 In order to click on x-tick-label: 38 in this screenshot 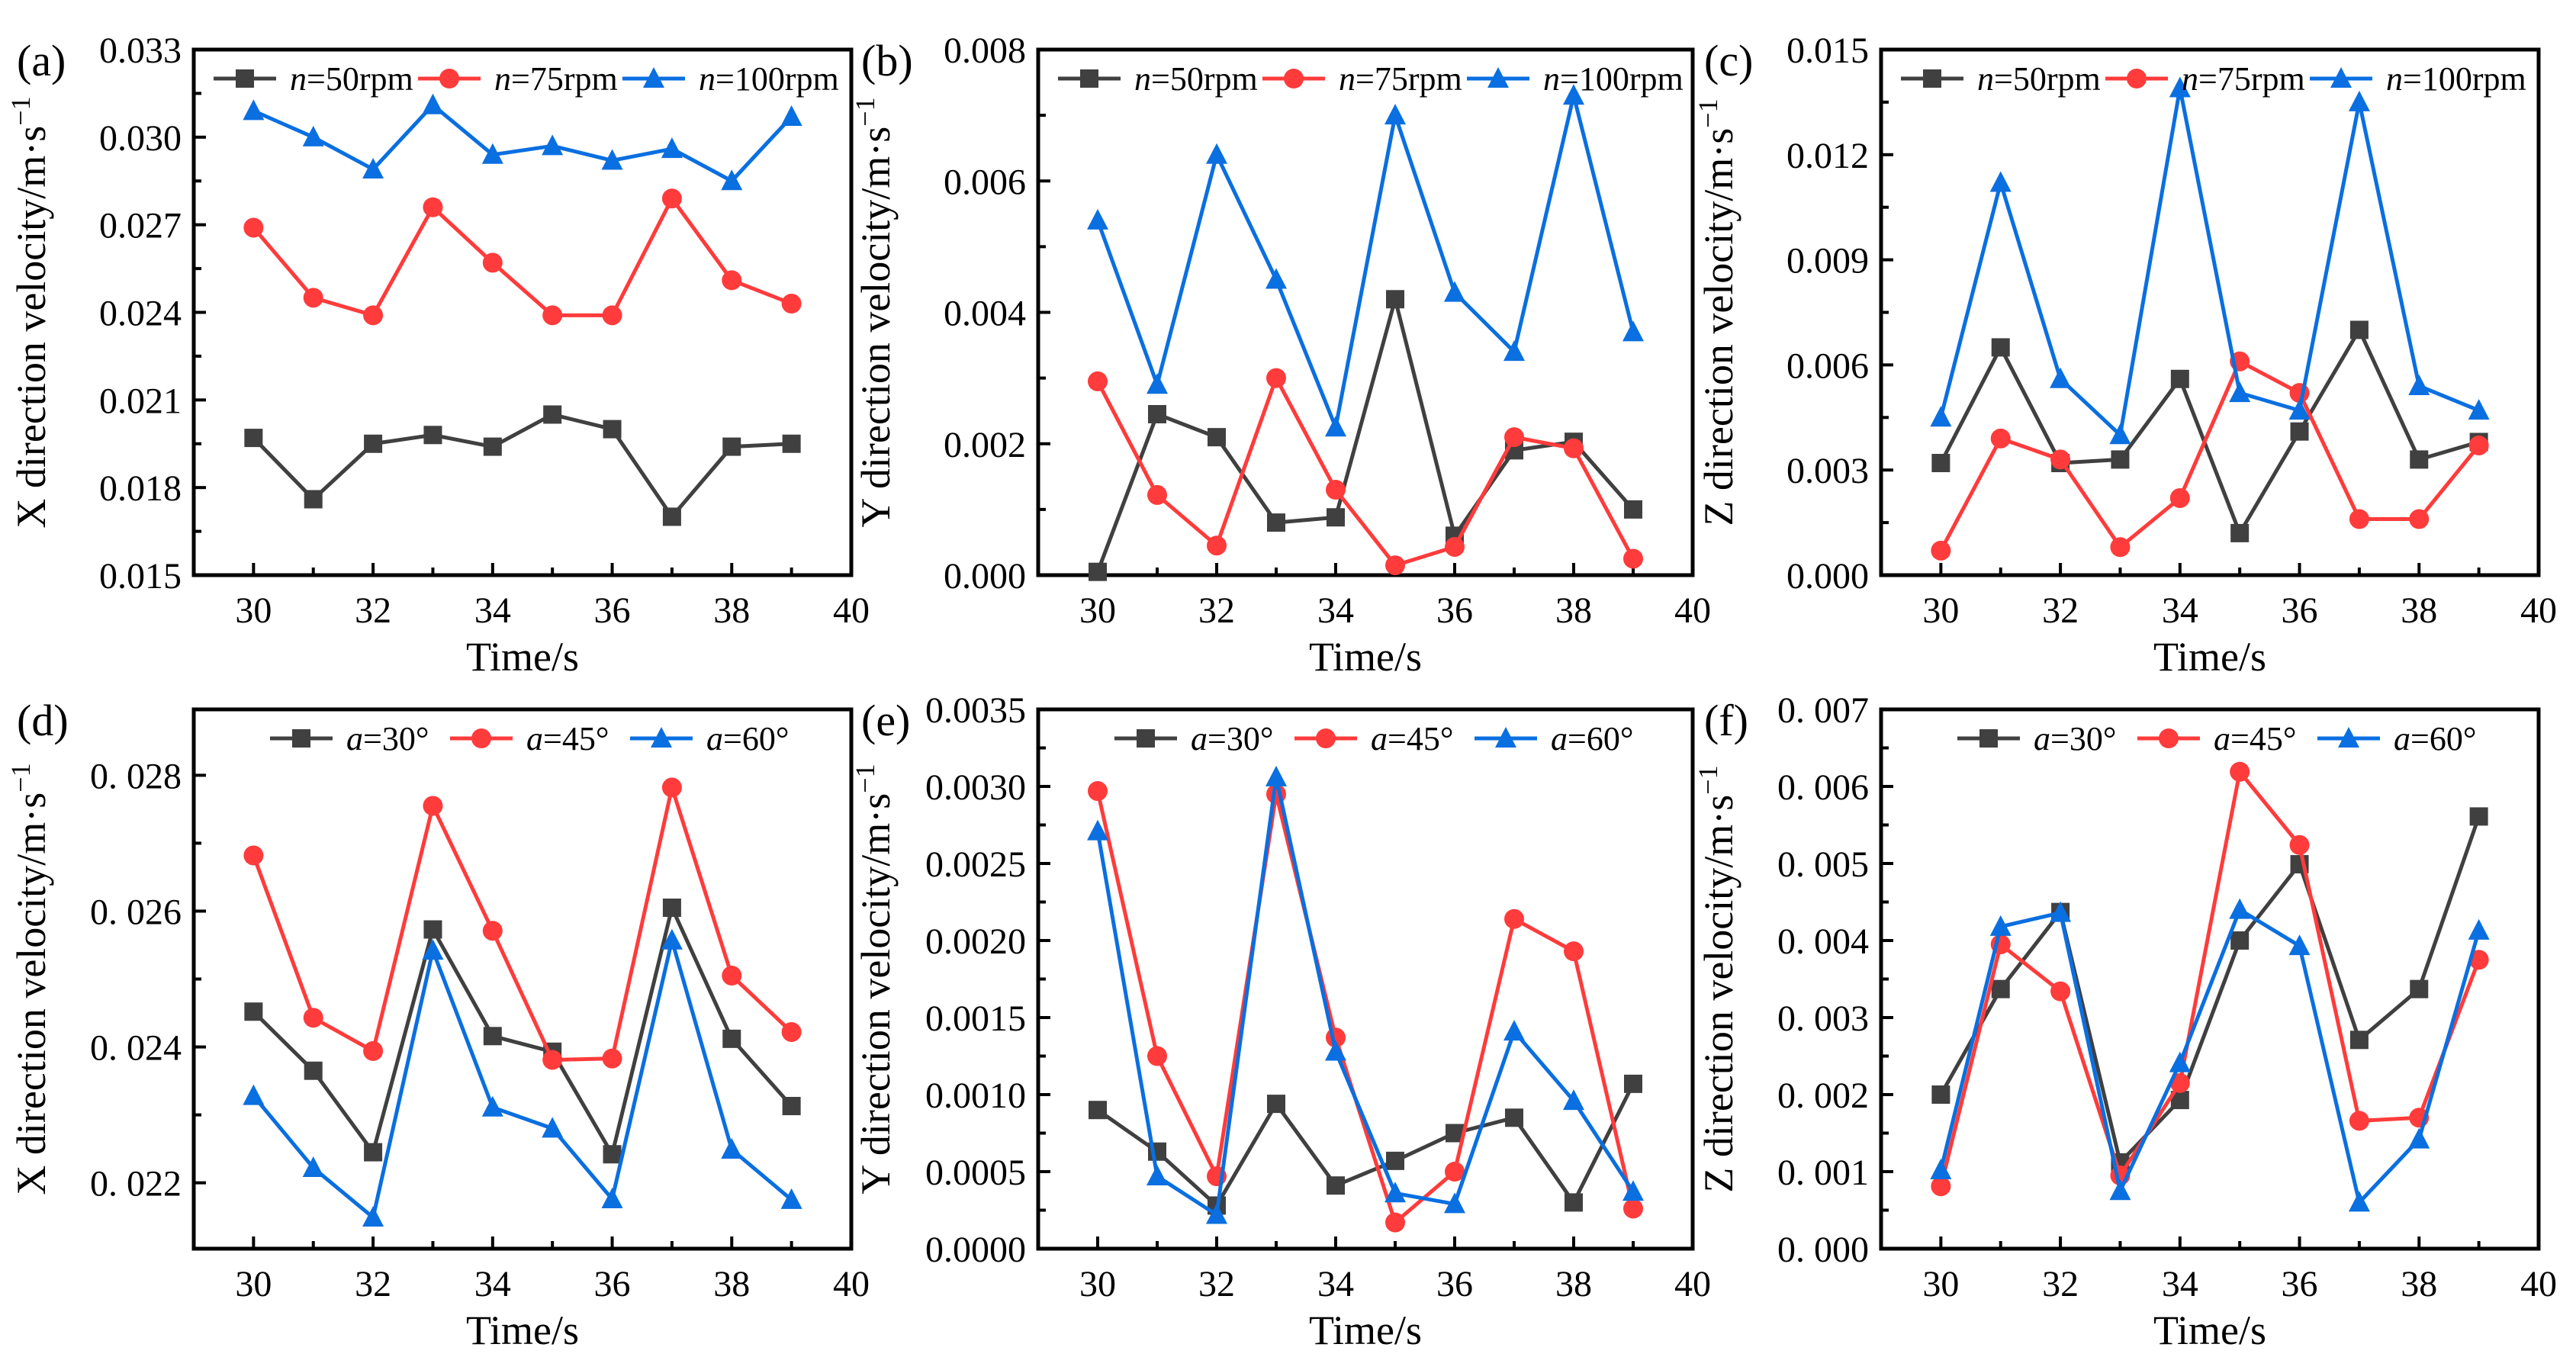, I will do `click(1574, 610)`.